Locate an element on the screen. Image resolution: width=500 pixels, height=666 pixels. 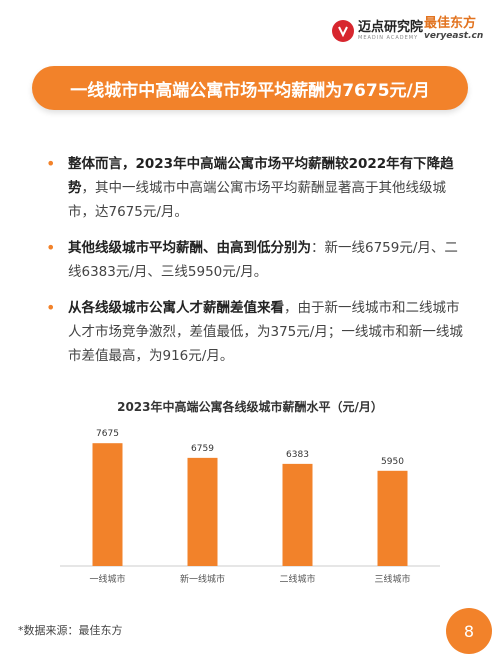
page-title: 一线城市中高端公寓市场平均薪酬为7675元/月 is located at coordinates (250, 90).